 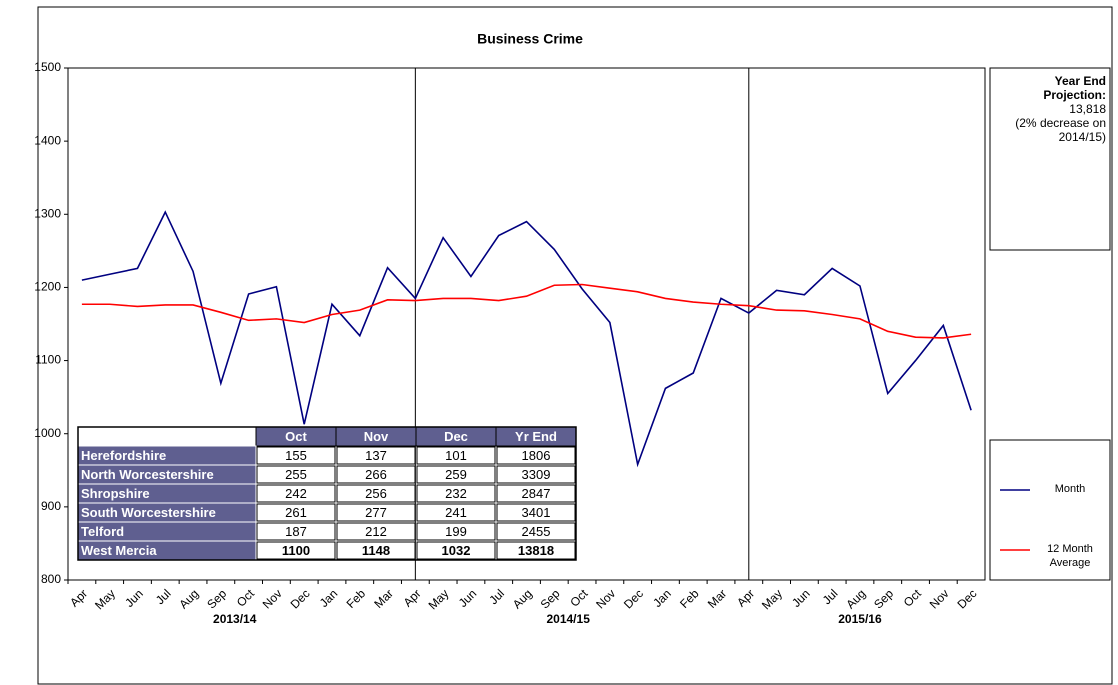 What do you see at coordinates (48, 360) in the screenshot?
I see `y-tick-label: 1100` at bounding box center [48, 360].